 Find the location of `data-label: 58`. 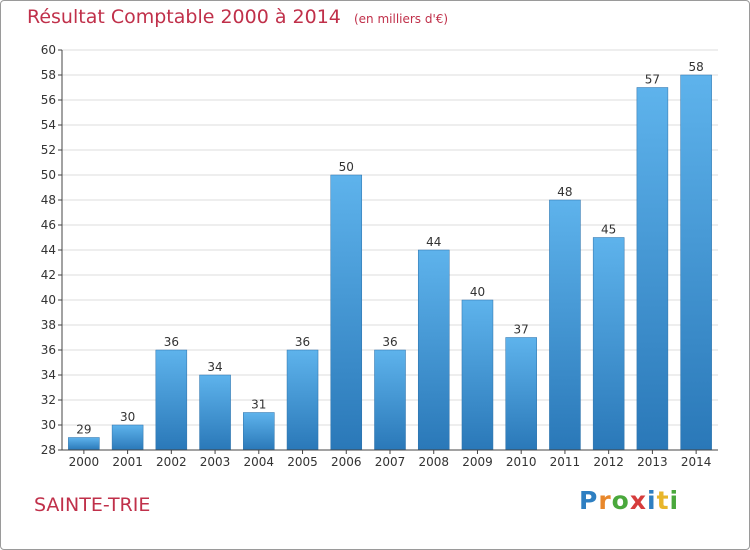

data-label: 58 is located at coordinates (695, 67).